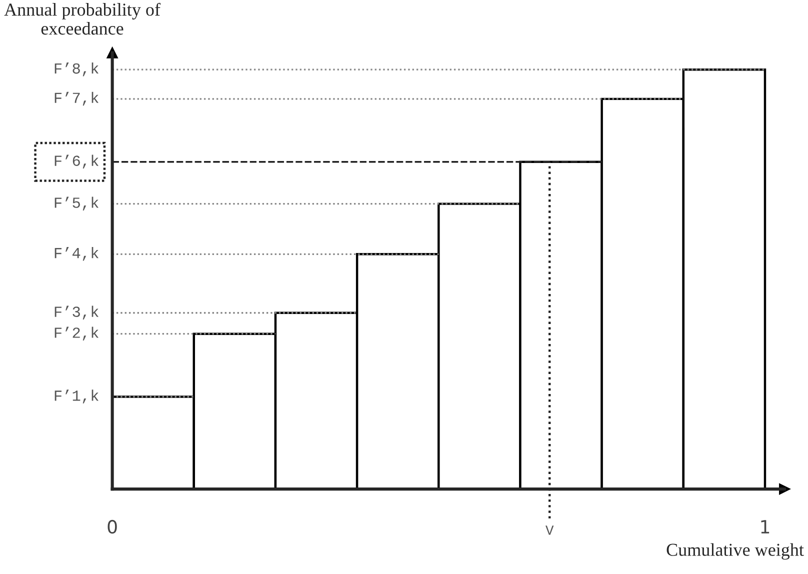  Describe the element at coordinates (765, 527) in the screenshot. I see `x-tick-label: 1` at that location.